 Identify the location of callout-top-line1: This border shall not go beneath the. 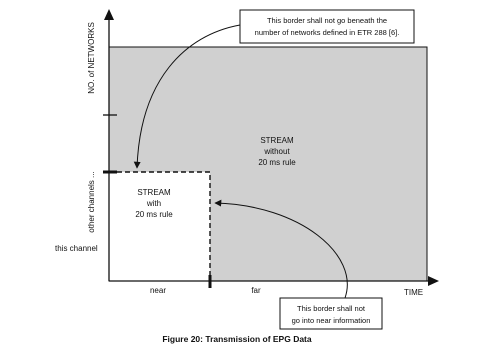
(327, 20).